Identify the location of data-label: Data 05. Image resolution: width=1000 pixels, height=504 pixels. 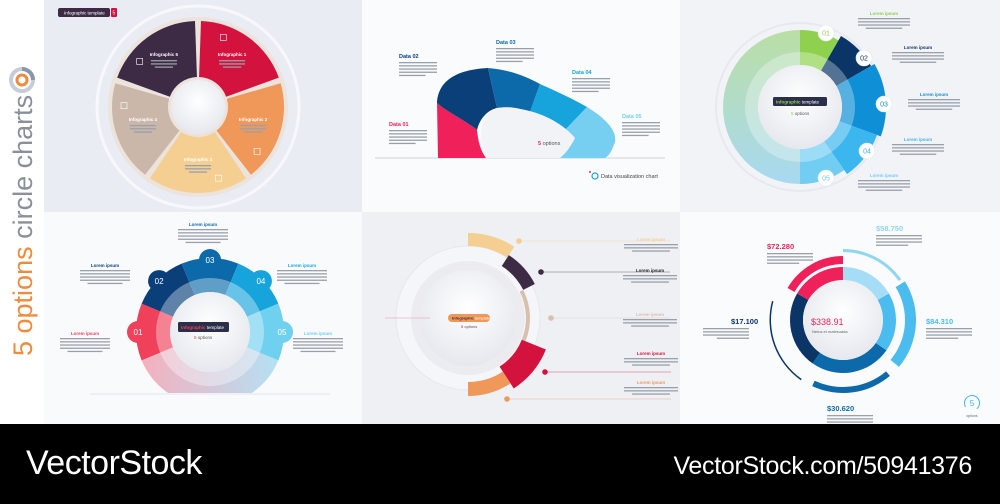
(632, 117).